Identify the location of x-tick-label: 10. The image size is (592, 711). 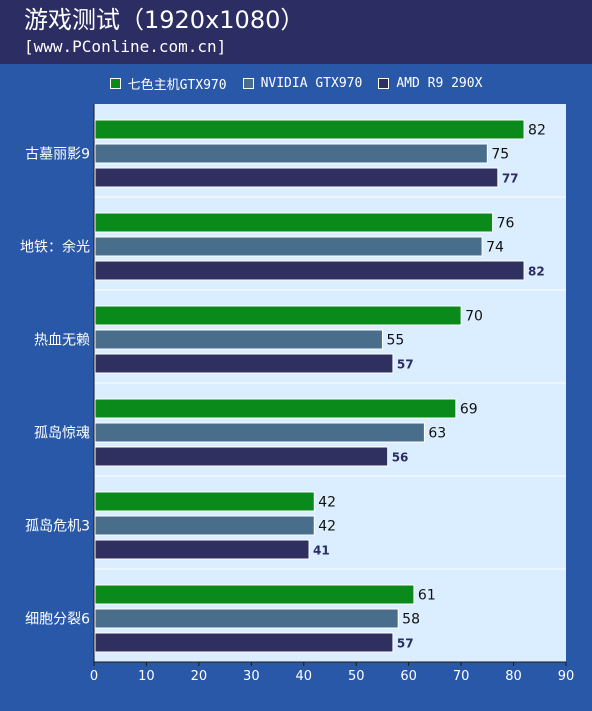
(146, 676).